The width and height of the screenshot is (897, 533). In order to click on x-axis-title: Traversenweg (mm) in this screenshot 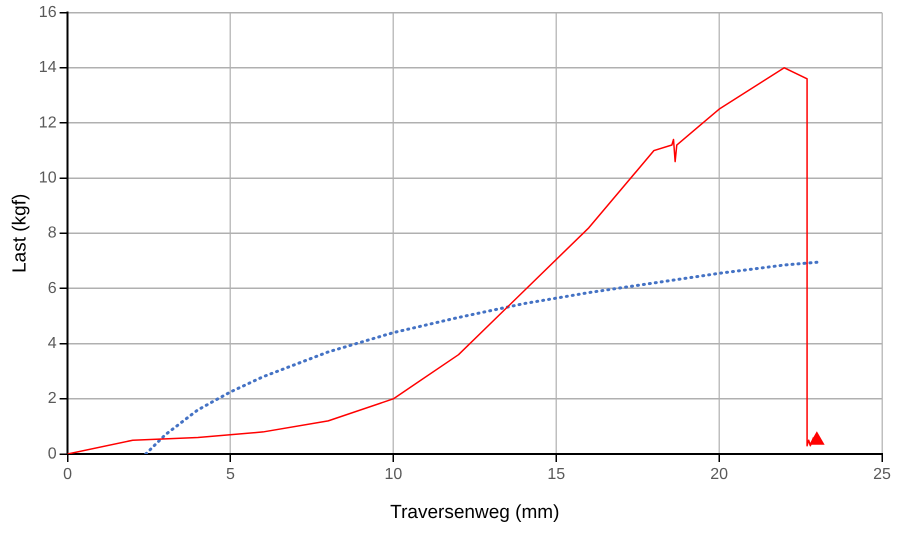, I will do `click(475, 512)`.